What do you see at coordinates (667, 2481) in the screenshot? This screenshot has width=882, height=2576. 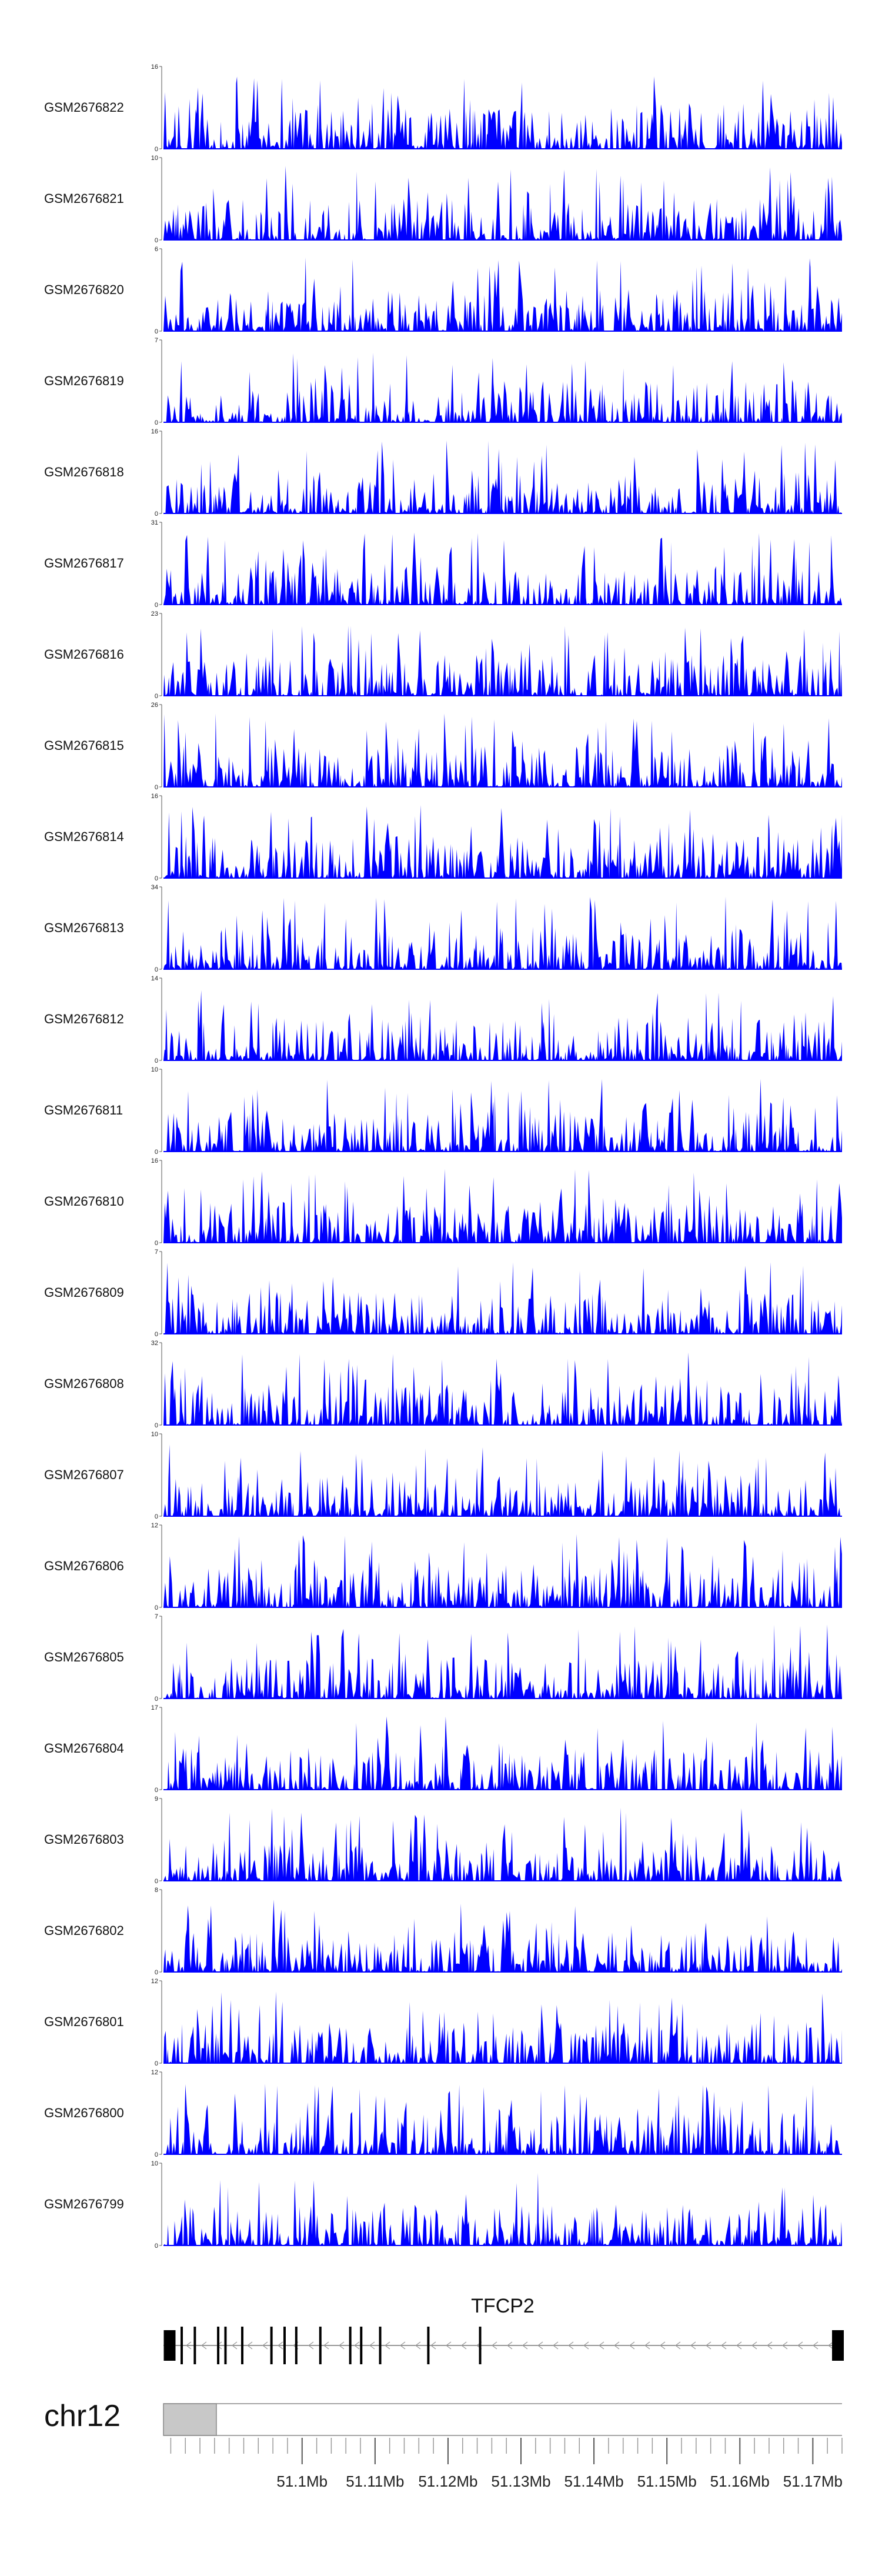 I see `x-tick-label: 51.15Mb` at bounding box center [667, 2481].